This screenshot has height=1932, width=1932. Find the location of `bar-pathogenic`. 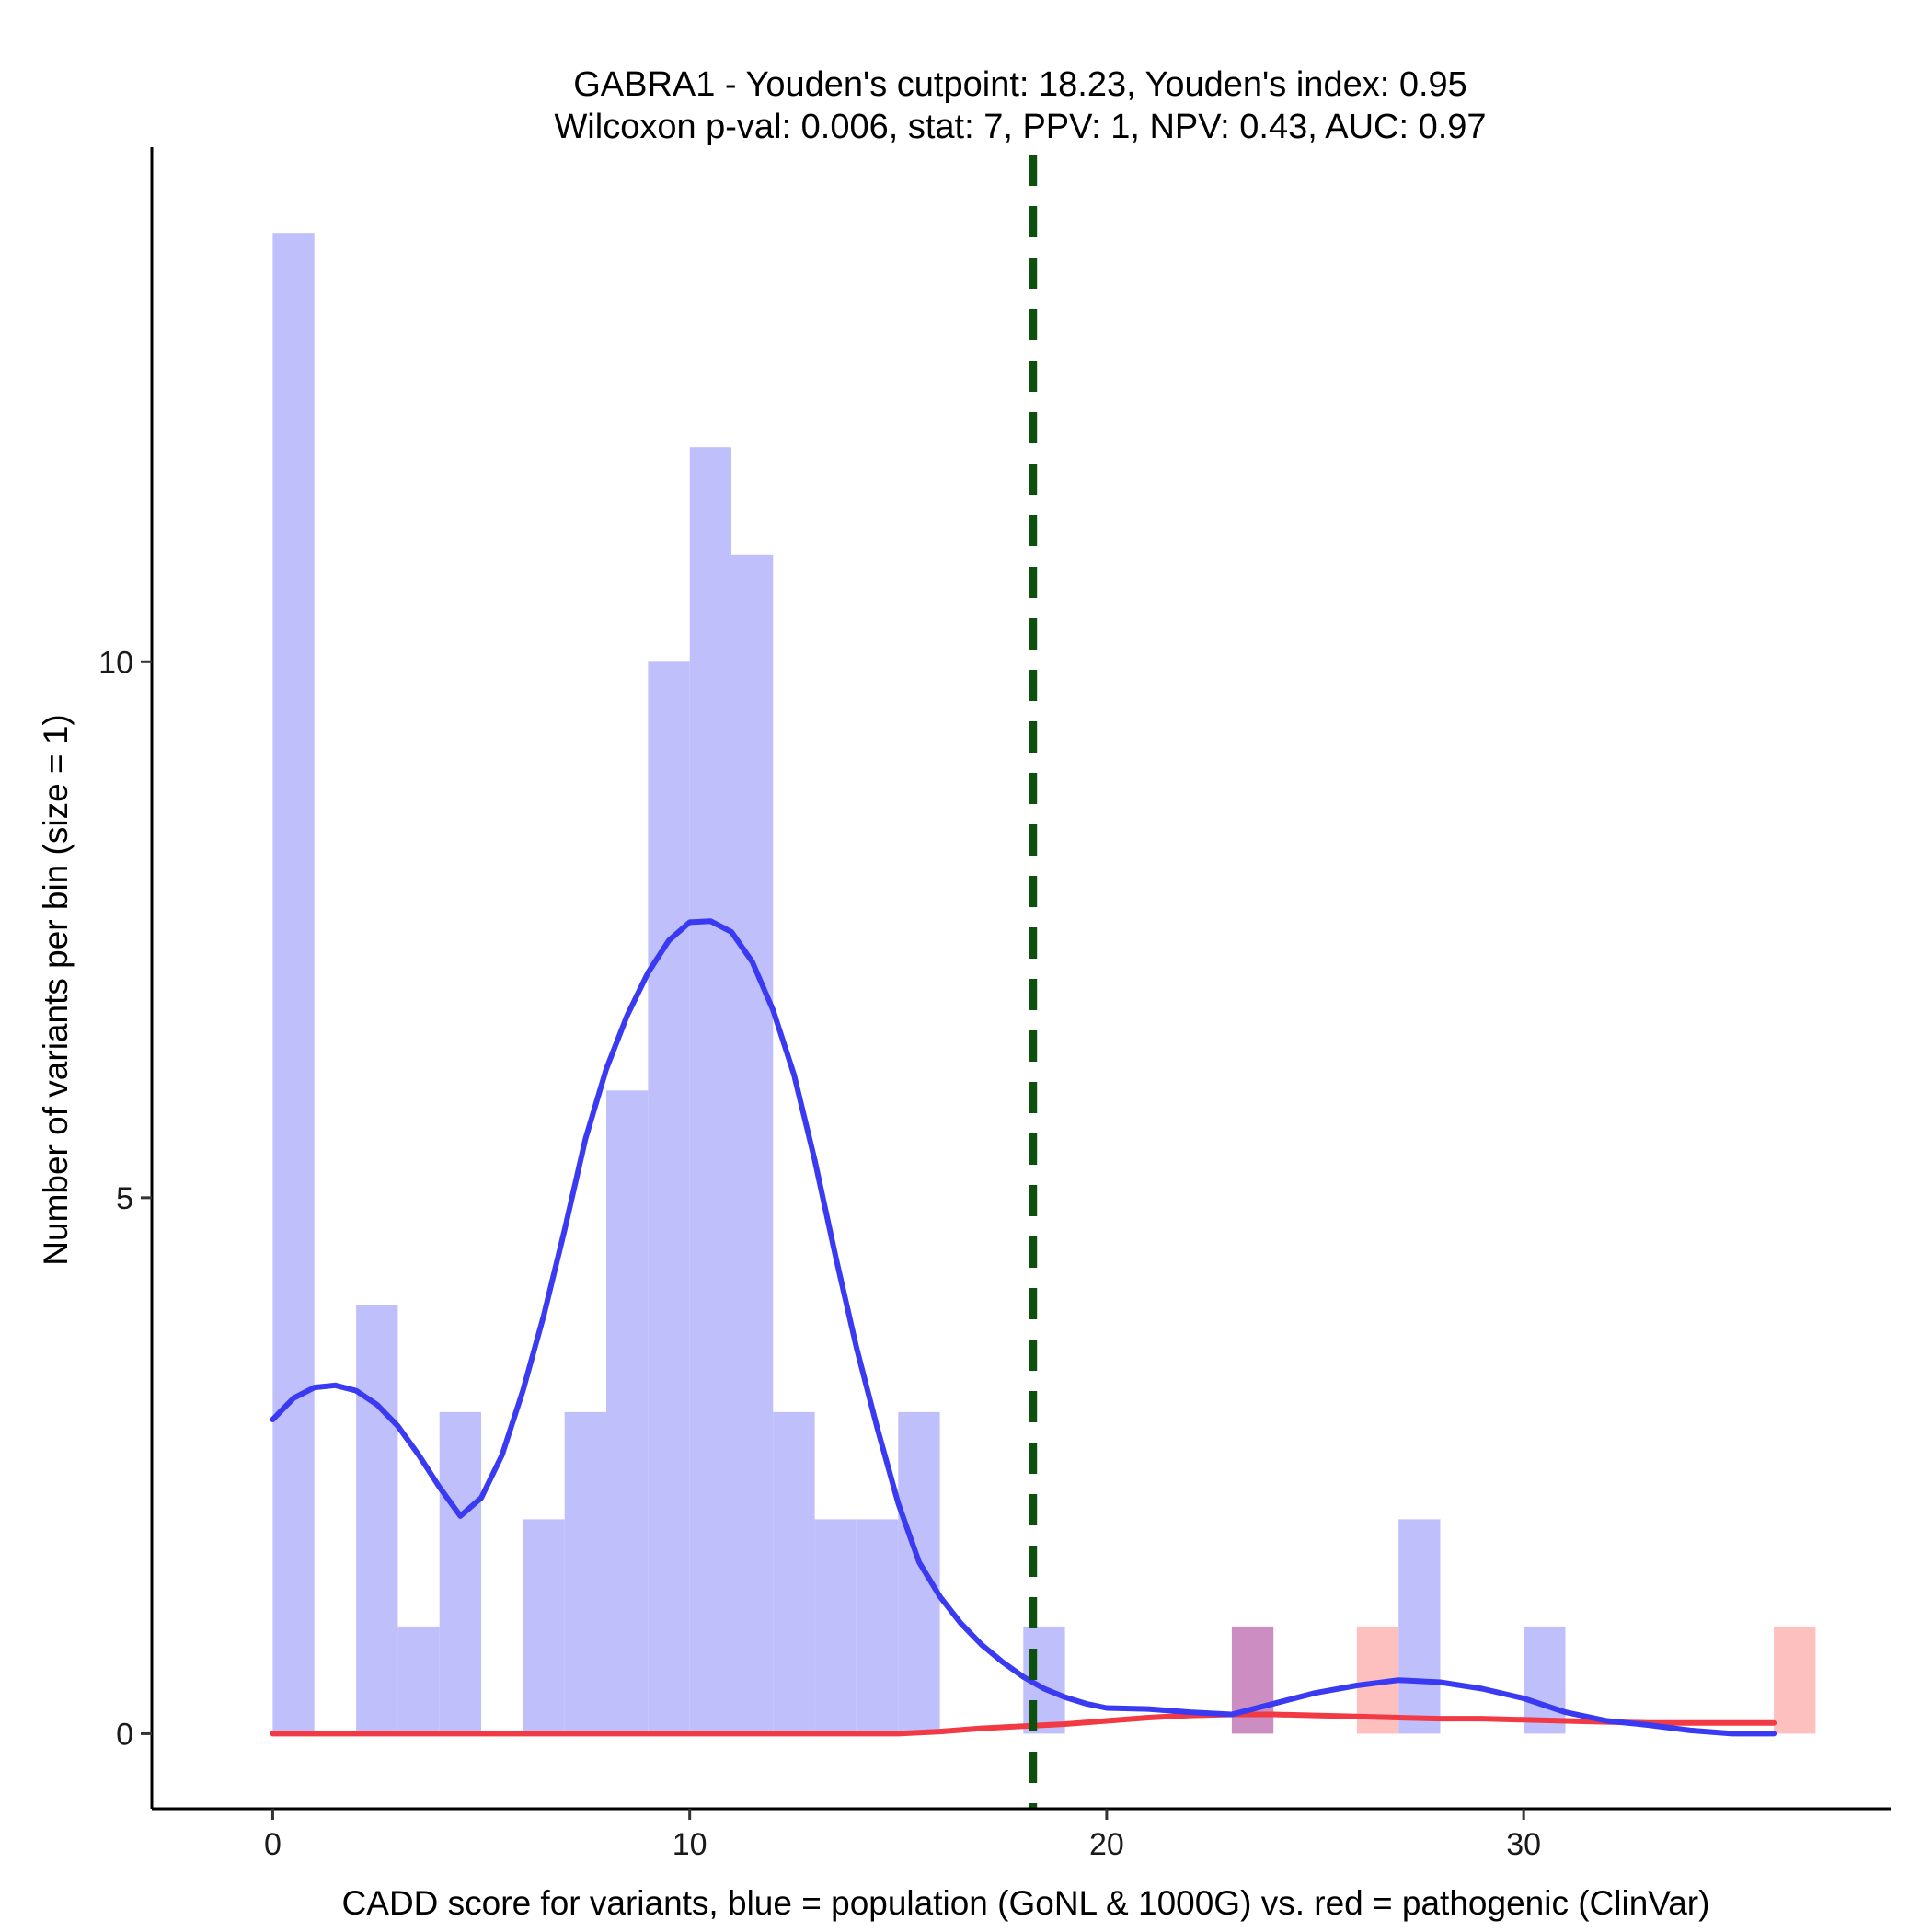

bar-pathogenic is located at coordinates (1795, 1680).